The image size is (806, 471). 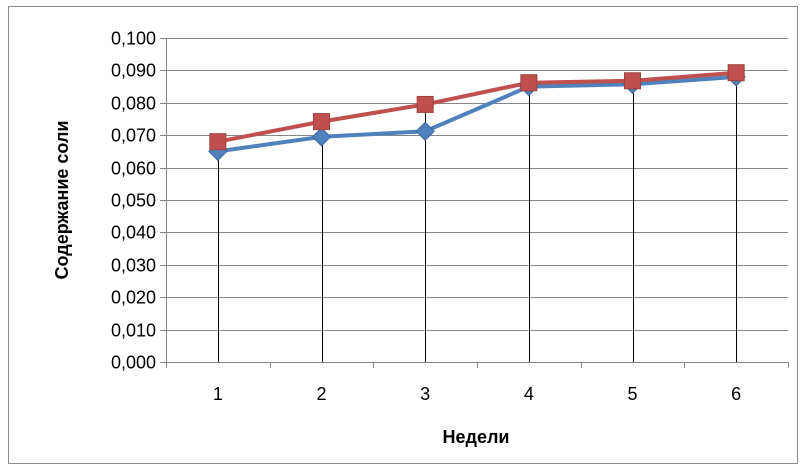 I want to click on y-tick-label: 0,010, so click(x=133, y=331).